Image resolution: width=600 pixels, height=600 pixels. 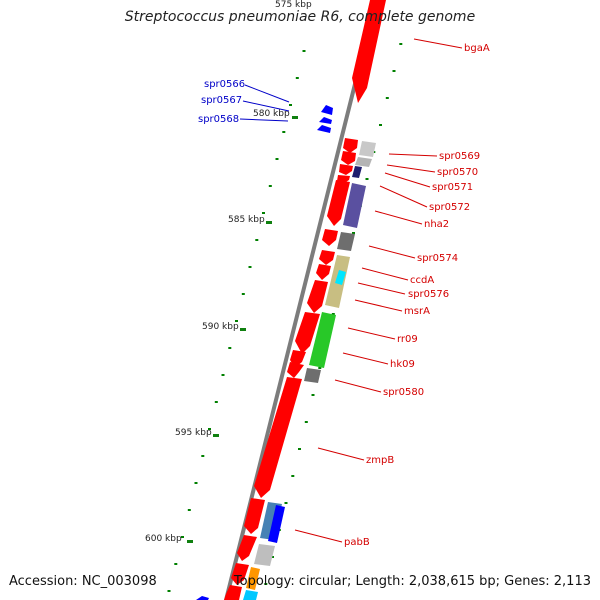 I want to click on gene-spr0571, so click(x=346, y=169).